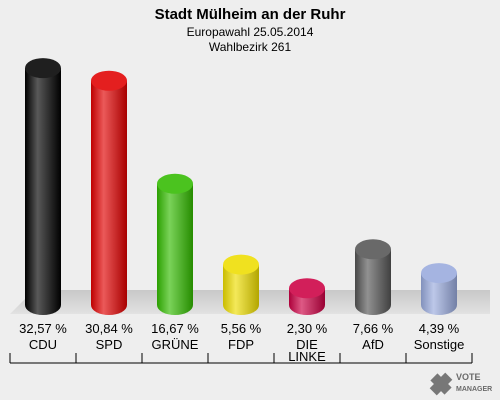 The width and height of the screenshot is (500, 400). I want to click on category-label: Sonstige, so click(439, 344).